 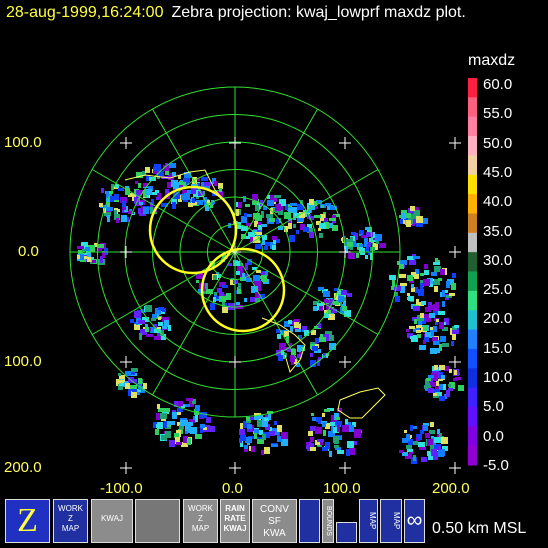 What do you see at coordinates (70, 528) in the screenshot?
I see `icon-text: MAP` at bounding box center [70, 528].